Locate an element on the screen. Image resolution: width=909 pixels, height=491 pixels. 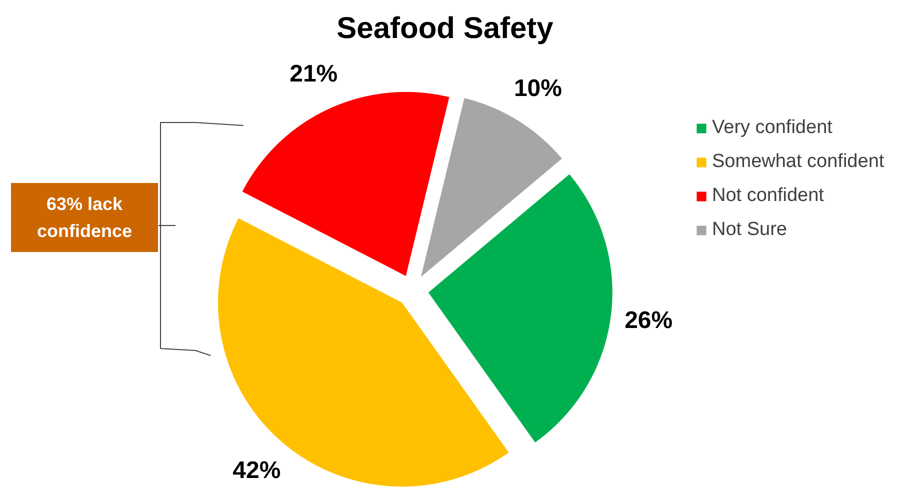
chart-title: Seafood Safety is located at coordinates (445, 28).